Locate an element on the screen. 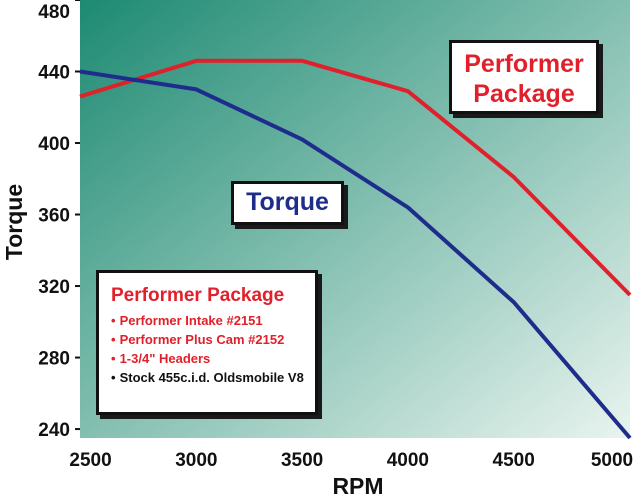 The width and height of the screenshot is (640, 498). legend-item: • 1-3/4" Headers is located at coordinates (213, 358).